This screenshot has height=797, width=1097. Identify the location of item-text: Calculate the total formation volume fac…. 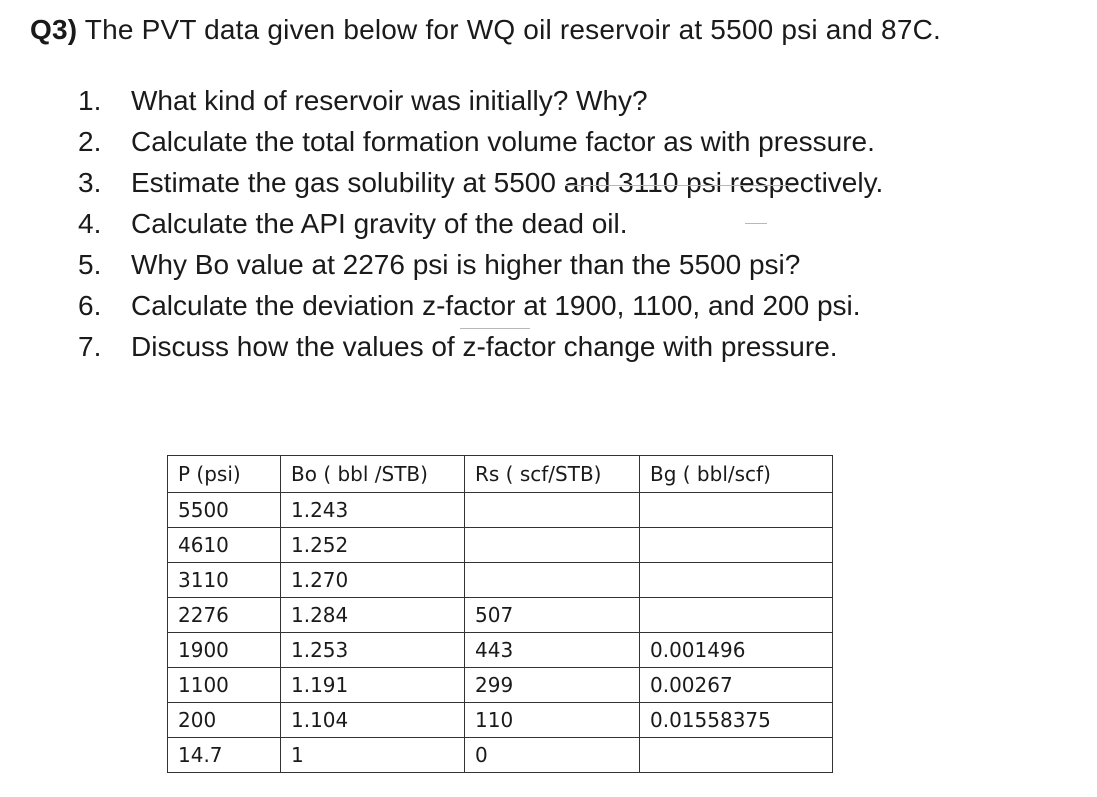
(503, 141).